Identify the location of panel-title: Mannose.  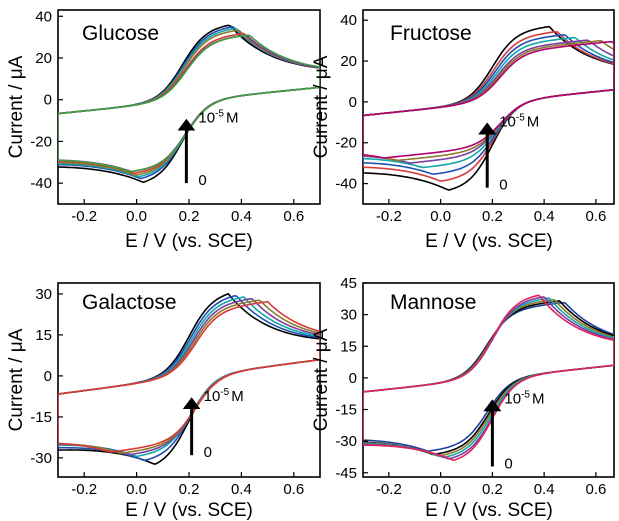
(433, 302).